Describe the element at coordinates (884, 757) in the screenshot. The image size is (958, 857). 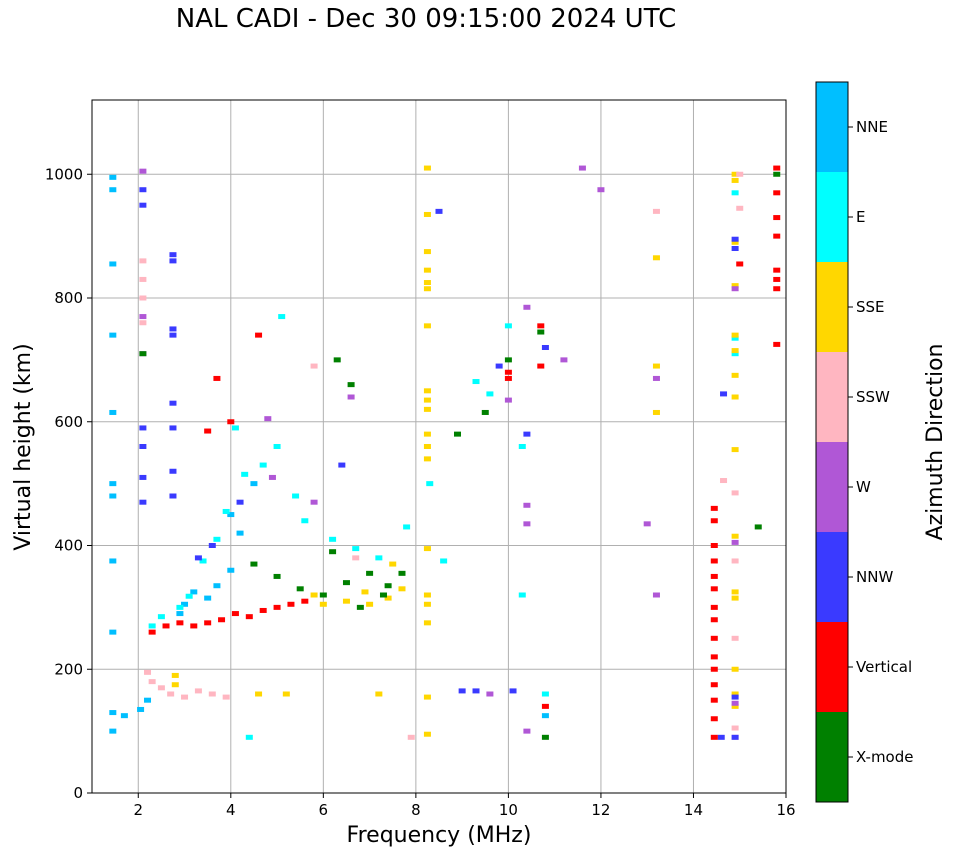
I see `colorbar-tick-label: X-mode` at that location.